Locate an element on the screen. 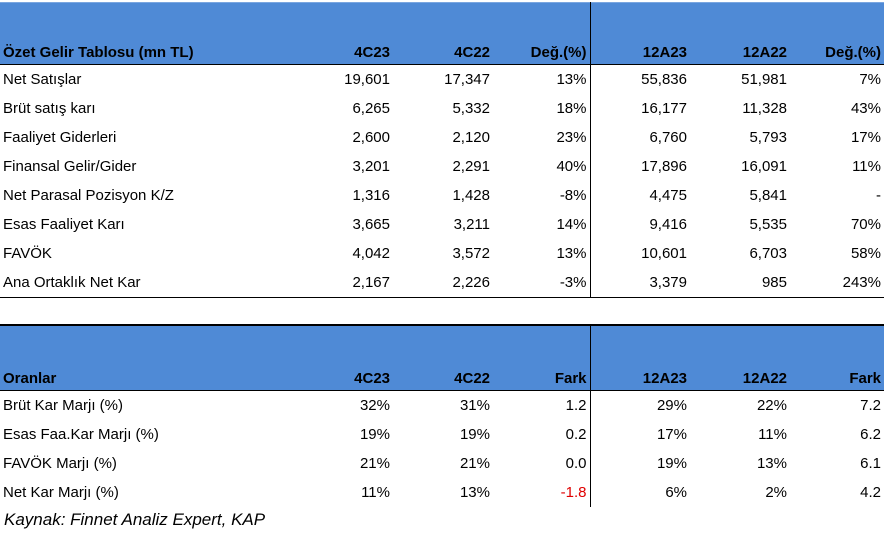 The image size is (886, 535). income-cell: 5,332 is located at coordinates (471, 108).